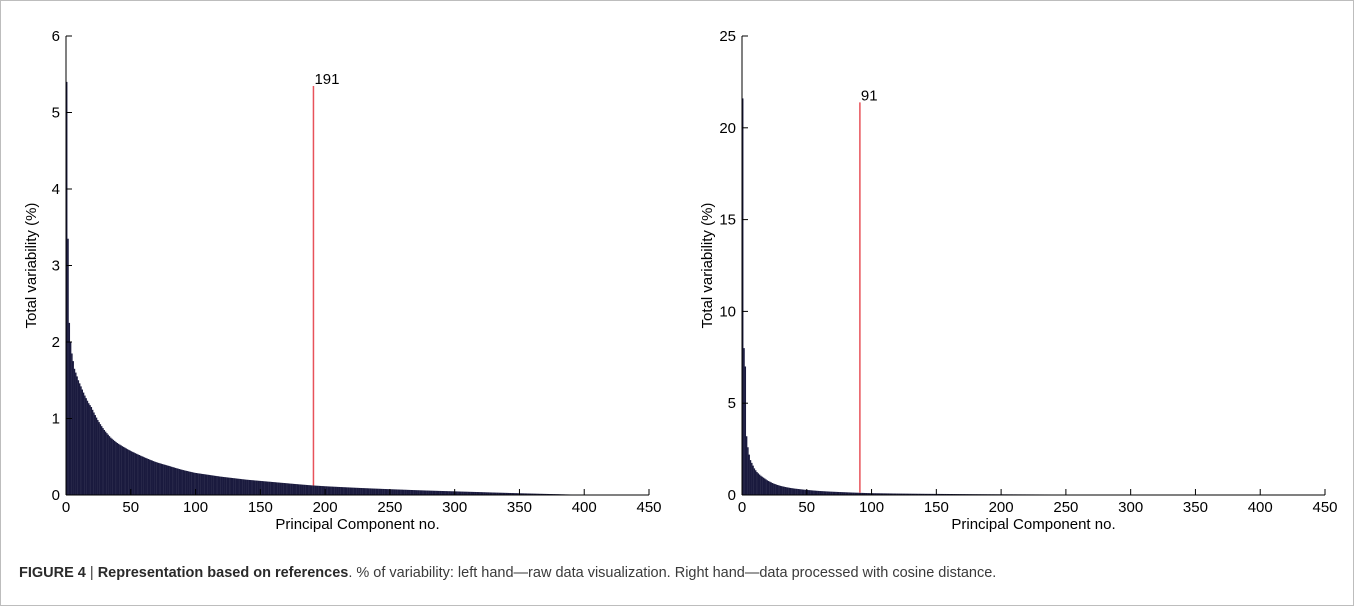 The height and width of the screenshot is (606, 1354). Describe the element at coordinates (871, 507) in the screenshot. I see `right-x-tick-label: 100` at that location.